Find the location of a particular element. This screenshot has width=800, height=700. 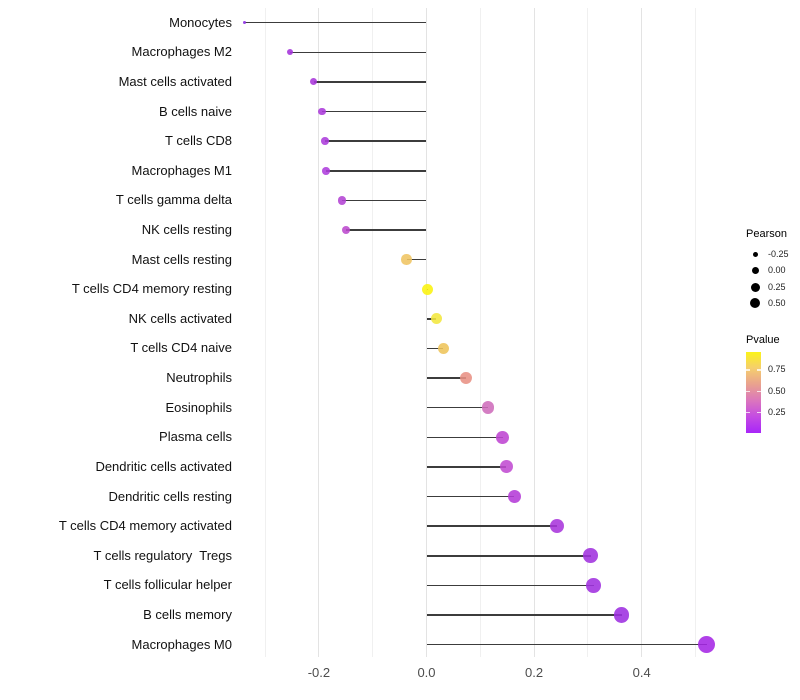

size-legend-label: 0.00 is located at coordinates (777, 270).